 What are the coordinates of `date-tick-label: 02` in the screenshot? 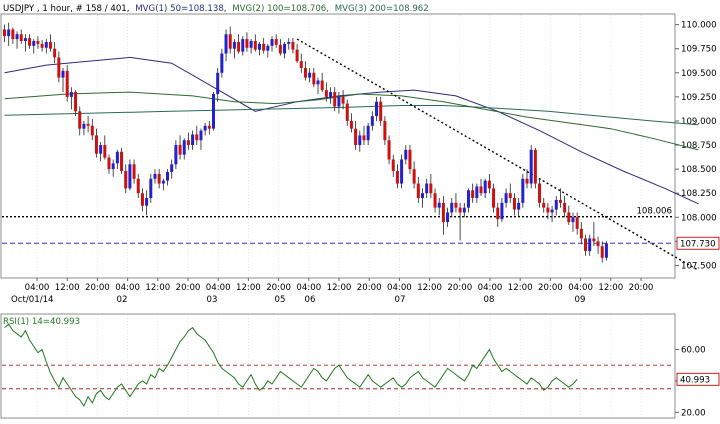 It's located at (122, 300).